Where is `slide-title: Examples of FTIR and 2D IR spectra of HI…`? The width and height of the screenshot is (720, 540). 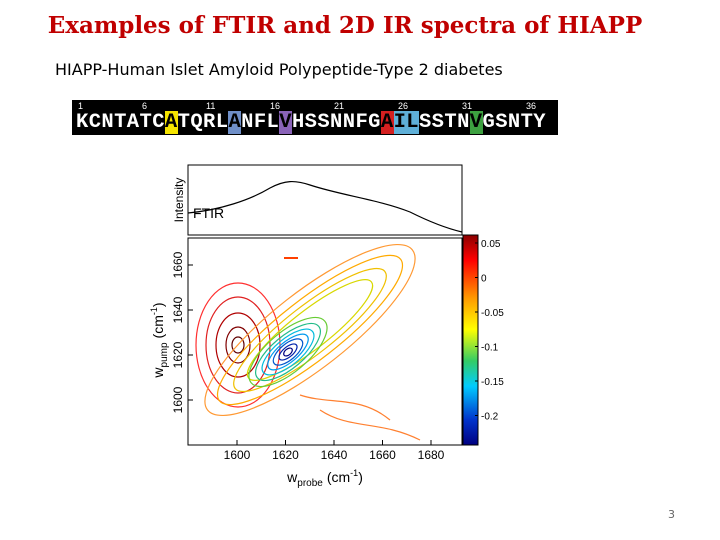 slide-title: Examples of FTIR and 2D IR spectra of HI… is located at coordinates (345, 25).